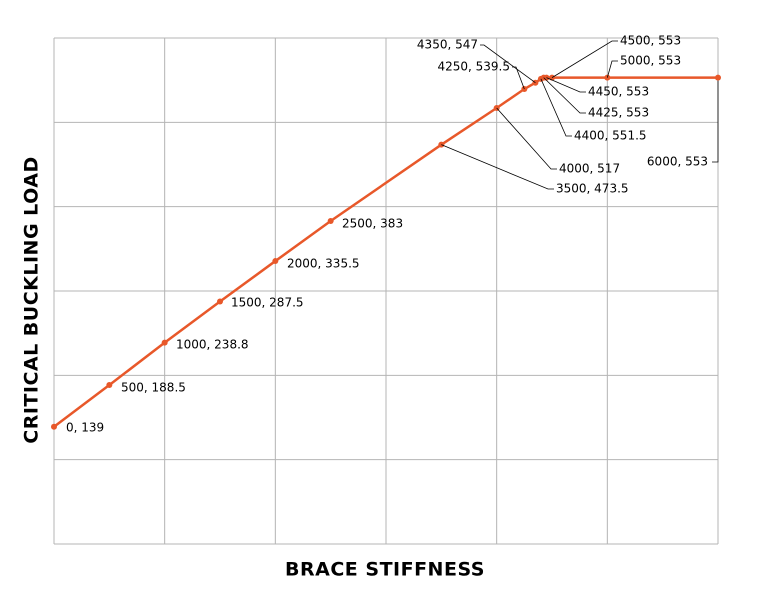  I want to click on data-label: 2500, 383, so click(372, 224).